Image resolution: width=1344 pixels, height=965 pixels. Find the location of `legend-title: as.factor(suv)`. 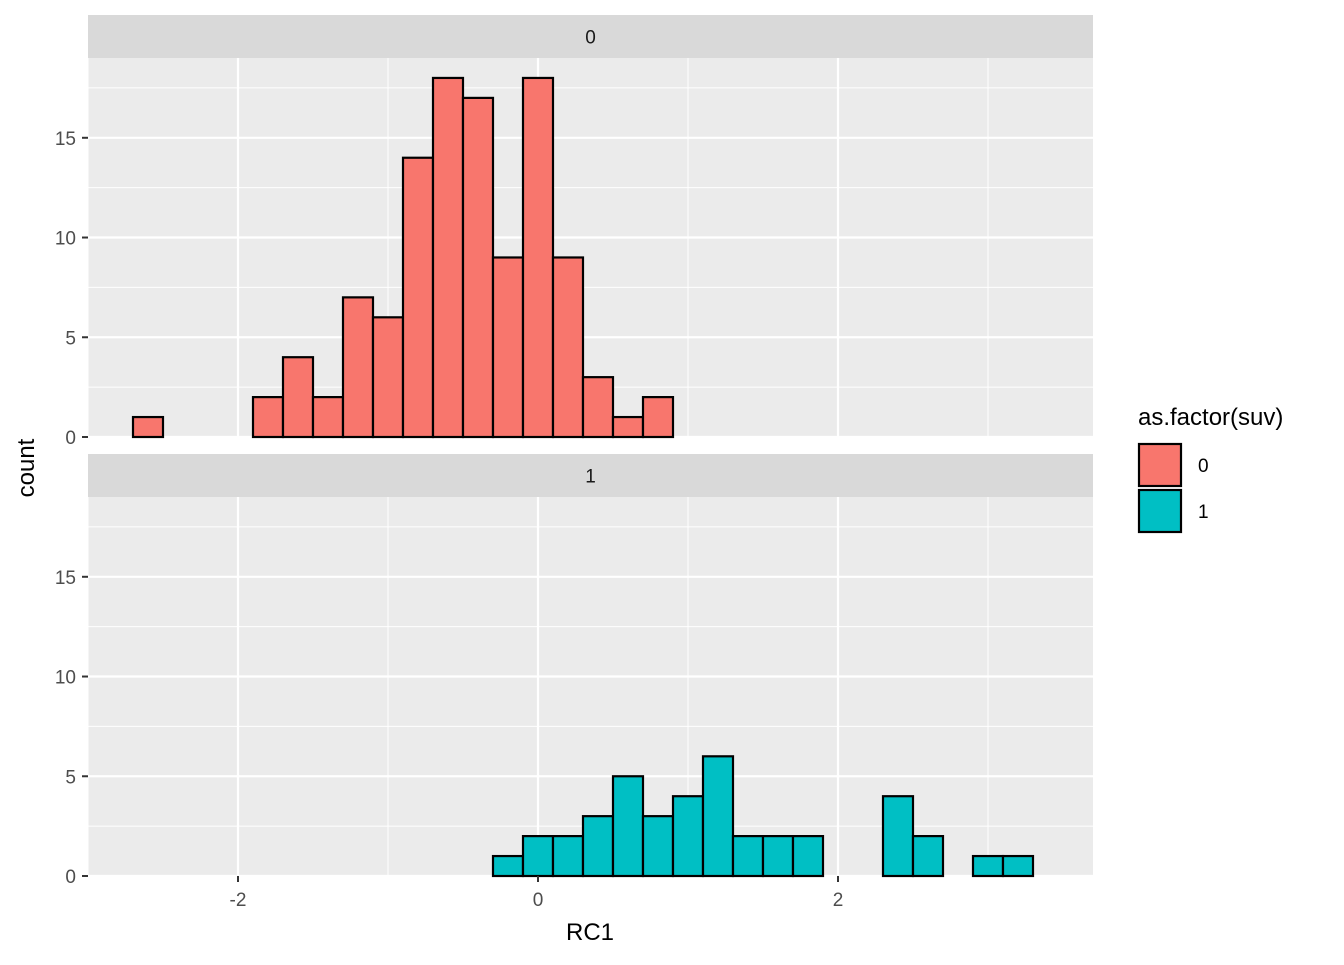

legend-title: as.factor(suv) is located at coordinates (1210, 417).